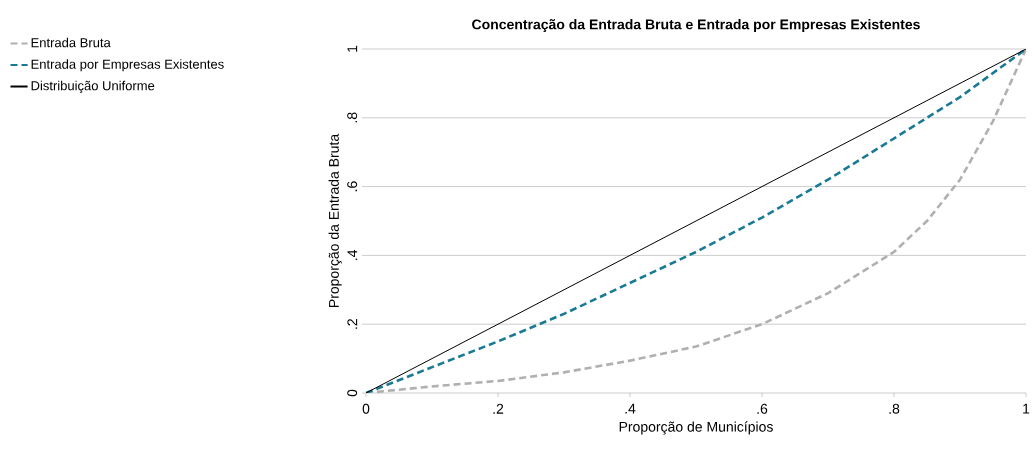  Describe the element at coordinates (127, 65) in the screenshot. I see `legend-label: Entrada por Empresas Existentes` at that location.